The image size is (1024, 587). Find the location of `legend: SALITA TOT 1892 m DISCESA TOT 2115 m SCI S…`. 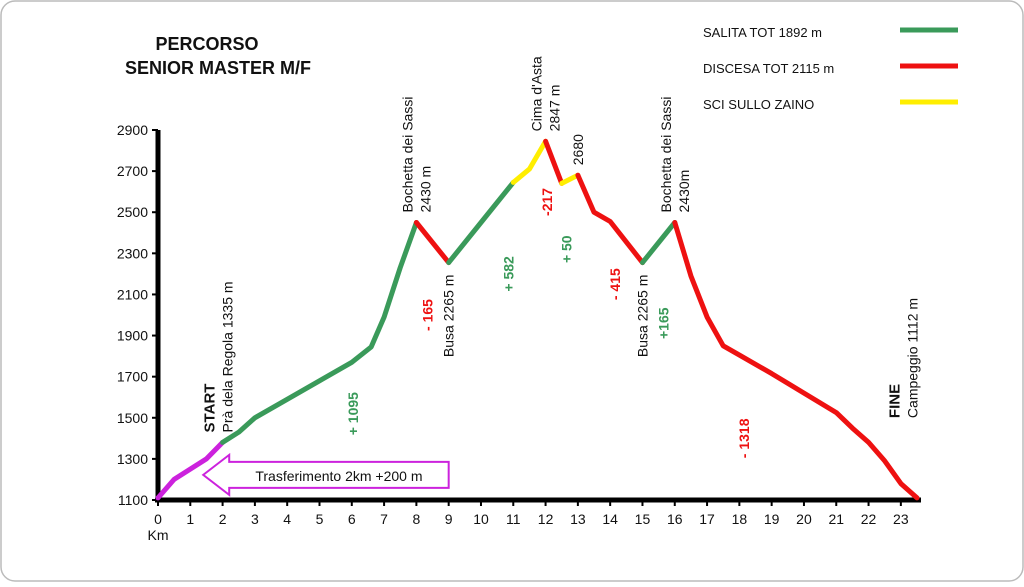

legend: SALITA TOT 1892 m DISCESA TOT 2115 m SCI S… is located at coordinates (830, 68).